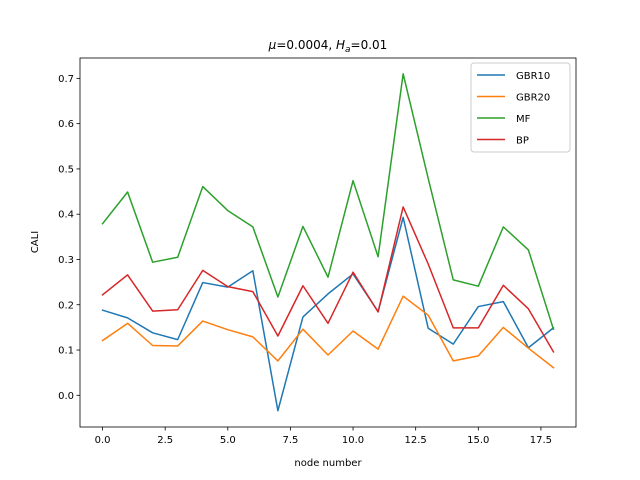 This screenshot has height=480, width=640. What do you see at coordinates (228, 440) in the screenshot?
I see `x-tick-label: 5.0` at bounding box center [228, 440].